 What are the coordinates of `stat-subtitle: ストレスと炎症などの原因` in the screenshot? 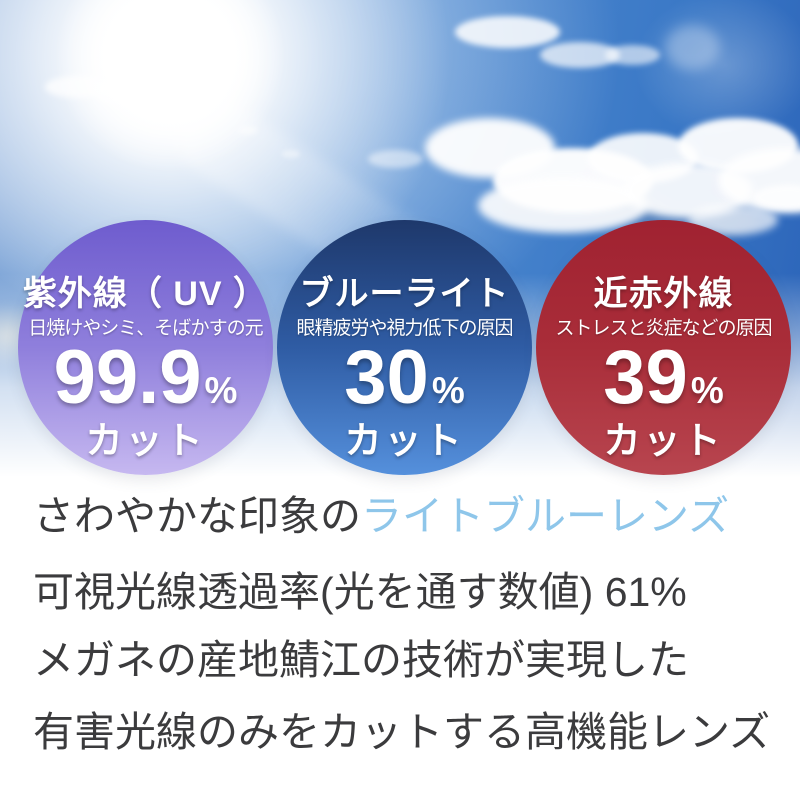 It's located at (663, 328).